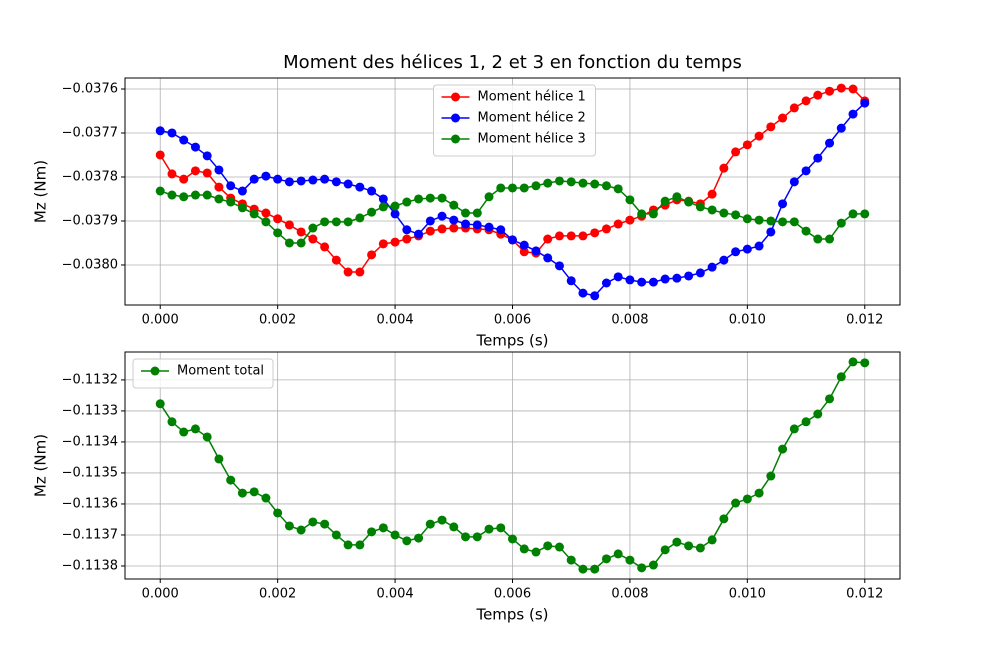 The image size is (1000, 651). What do you see at coordinates (864, 594) in the screenshot?
I see `x-tick-label: 0.012` at bounding box center [864, 594].